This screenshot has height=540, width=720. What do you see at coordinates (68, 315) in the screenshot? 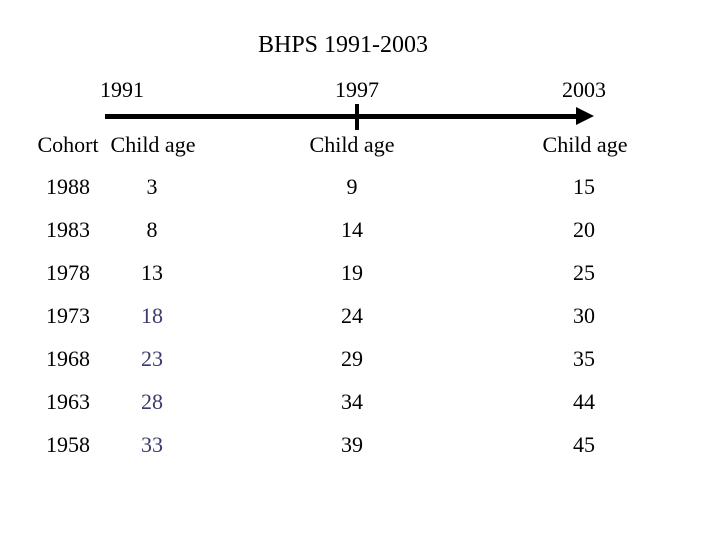
I see `table-row-cohort: 1973` at bounding box center [68, 315].